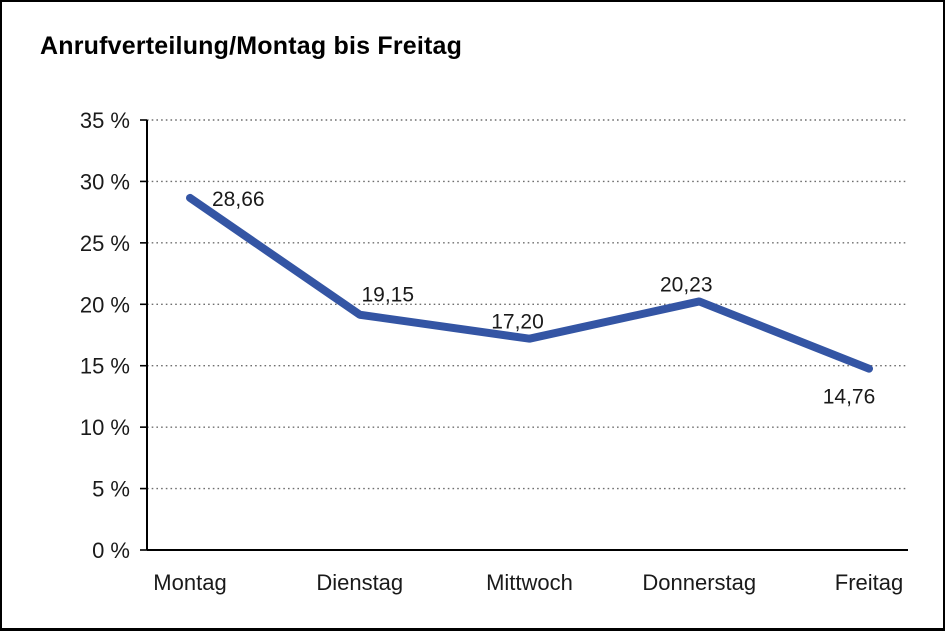 The height and width of the screenshot is (631, 945). Describe the element at coordinates (105, 181) in the screenshot. I see `y-tick-label: 30 %` at that location.